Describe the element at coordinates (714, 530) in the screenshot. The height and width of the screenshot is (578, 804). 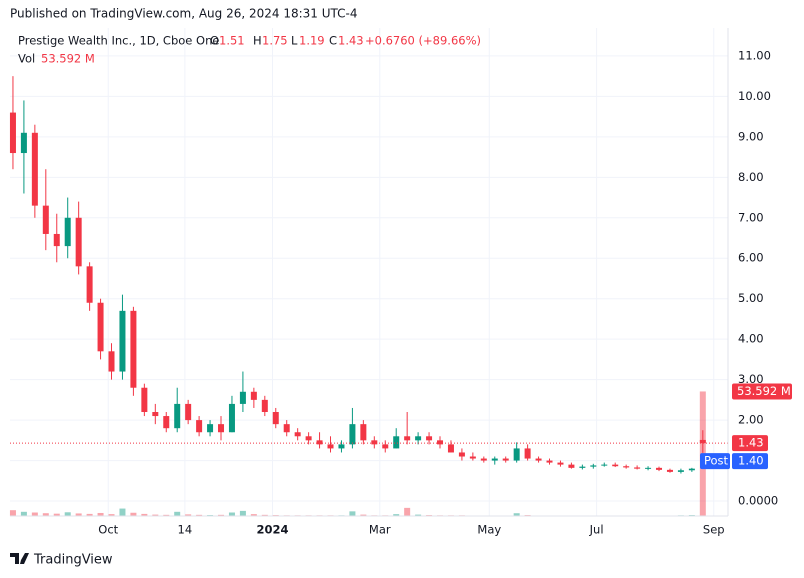
I see `x-tick-label: Sep` at that location.